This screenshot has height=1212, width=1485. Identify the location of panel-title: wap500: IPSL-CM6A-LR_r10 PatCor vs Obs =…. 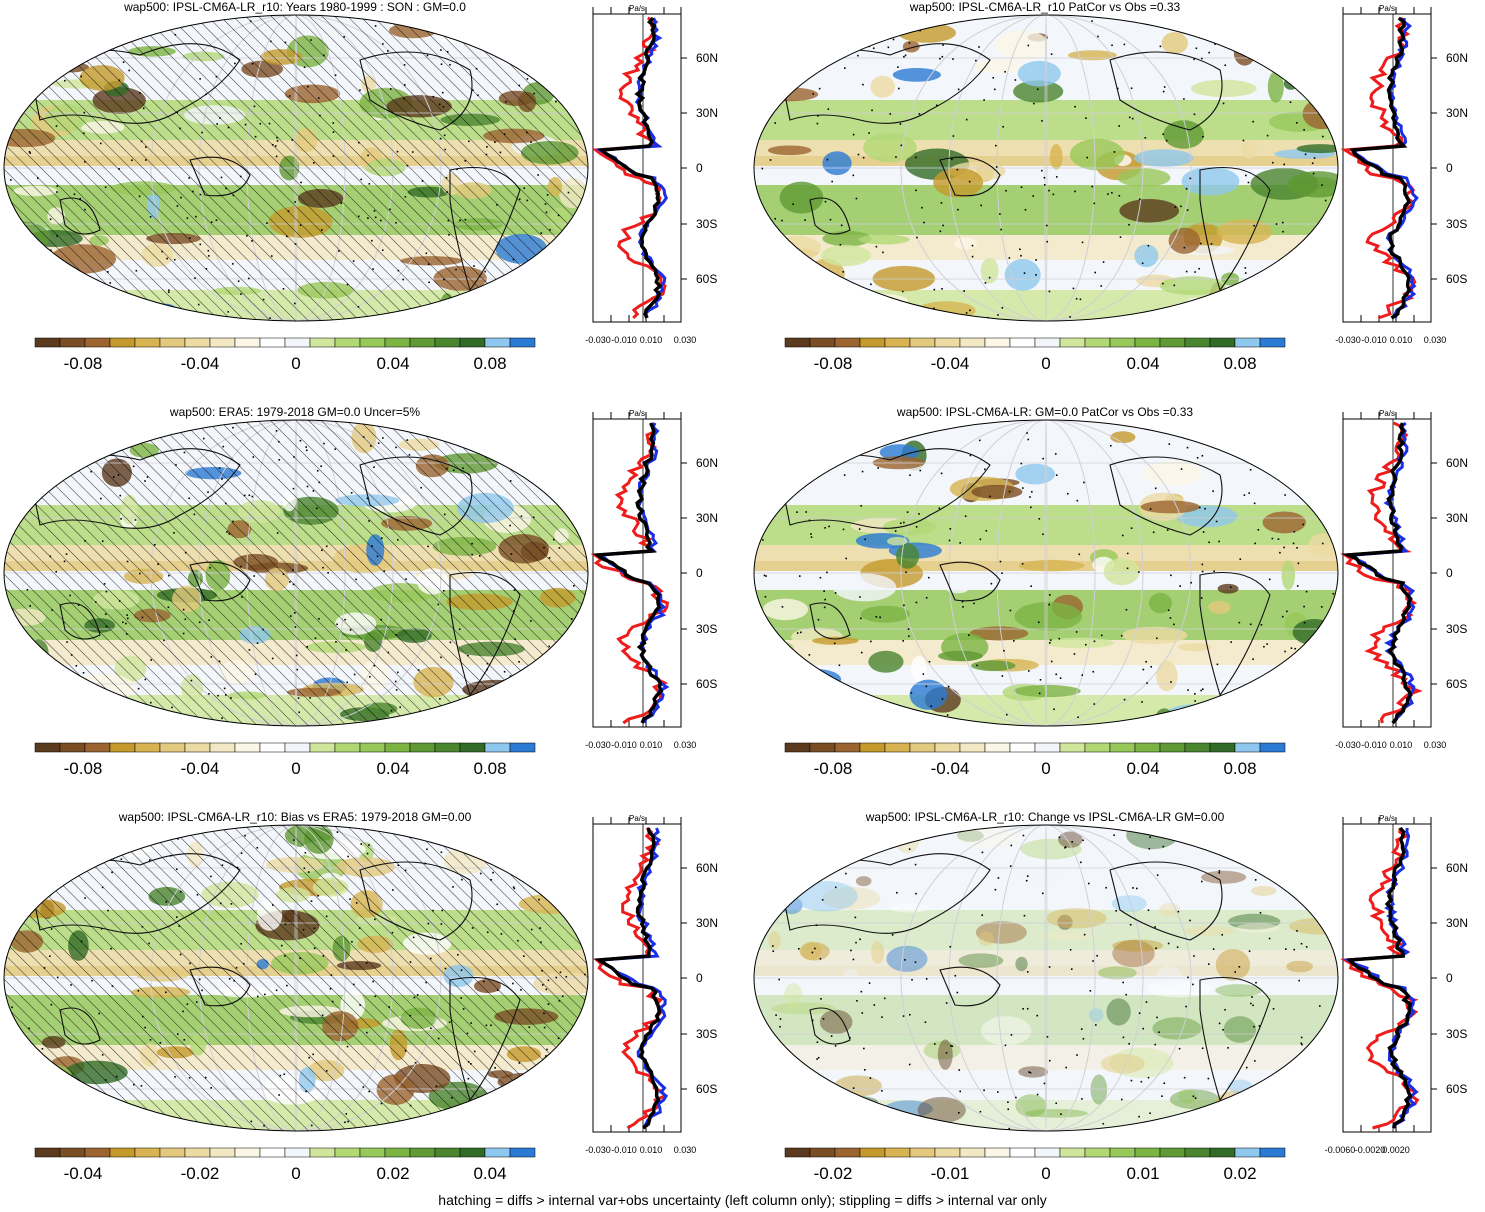
(1045, 7).